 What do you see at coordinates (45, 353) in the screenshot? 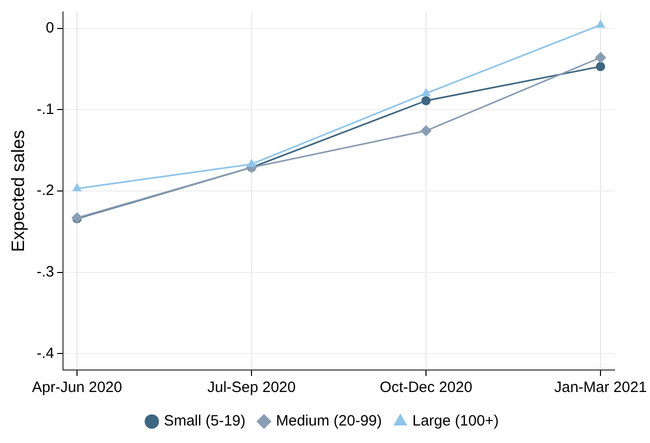
I see `y-tick-label: -.4` at bounding box center [45, 353].